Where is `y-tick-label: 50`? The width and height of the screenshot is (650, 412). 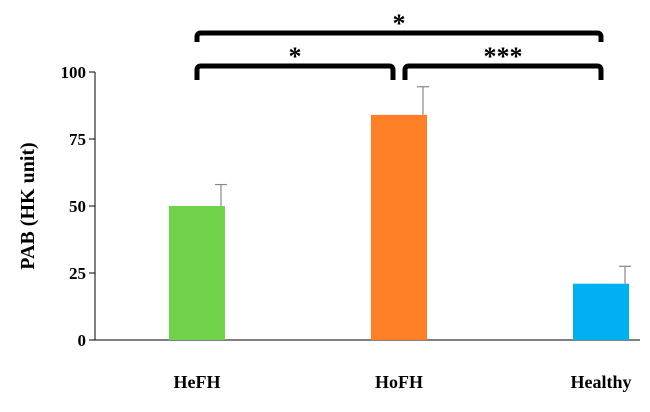 y-tick-label: 50 is located at coordinates (77, 206).